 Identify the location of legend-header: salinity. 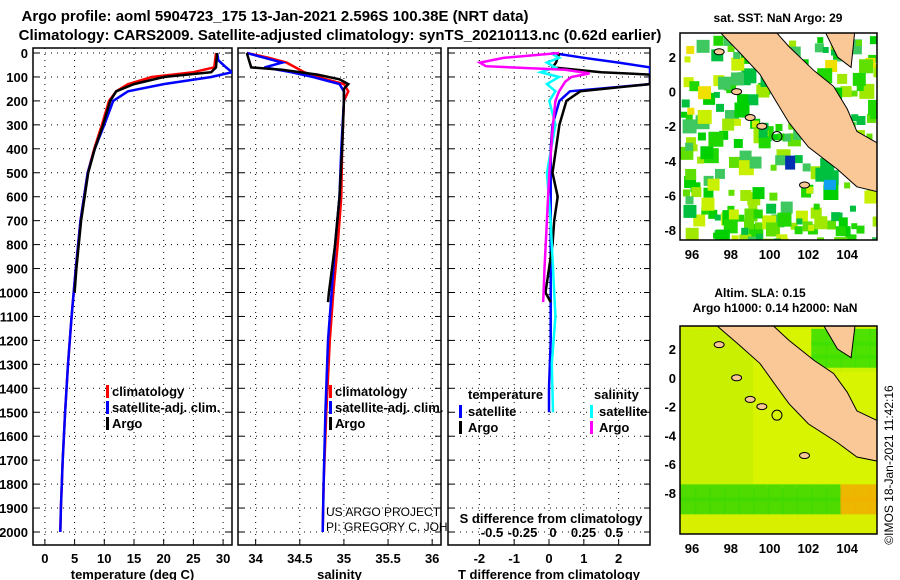
(617, 394).